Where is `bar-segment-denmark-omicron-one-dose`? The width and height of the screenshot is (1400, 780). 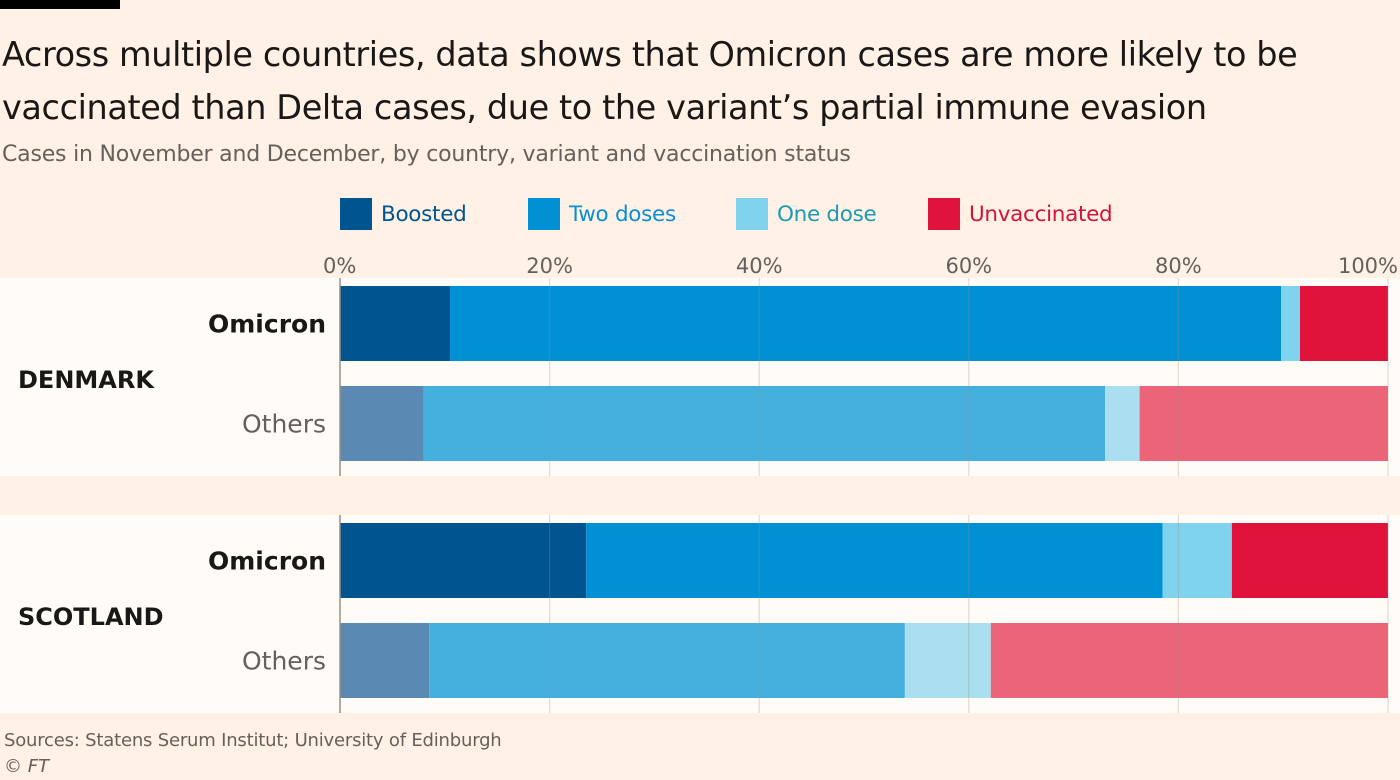
bar-segment-denmark-omicron-one-dose is located at coordinates (1290, 323).